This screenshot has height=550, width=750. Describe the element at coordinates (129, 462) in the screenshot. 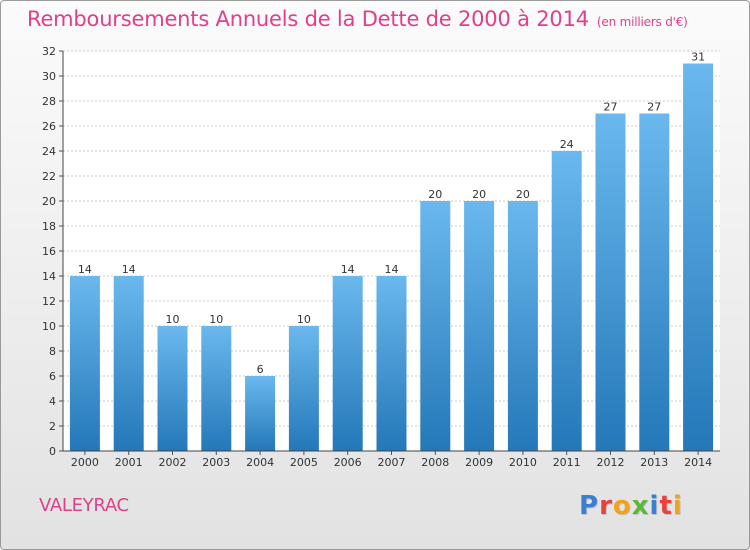

I see `x-tick-label: 2001` at that location.